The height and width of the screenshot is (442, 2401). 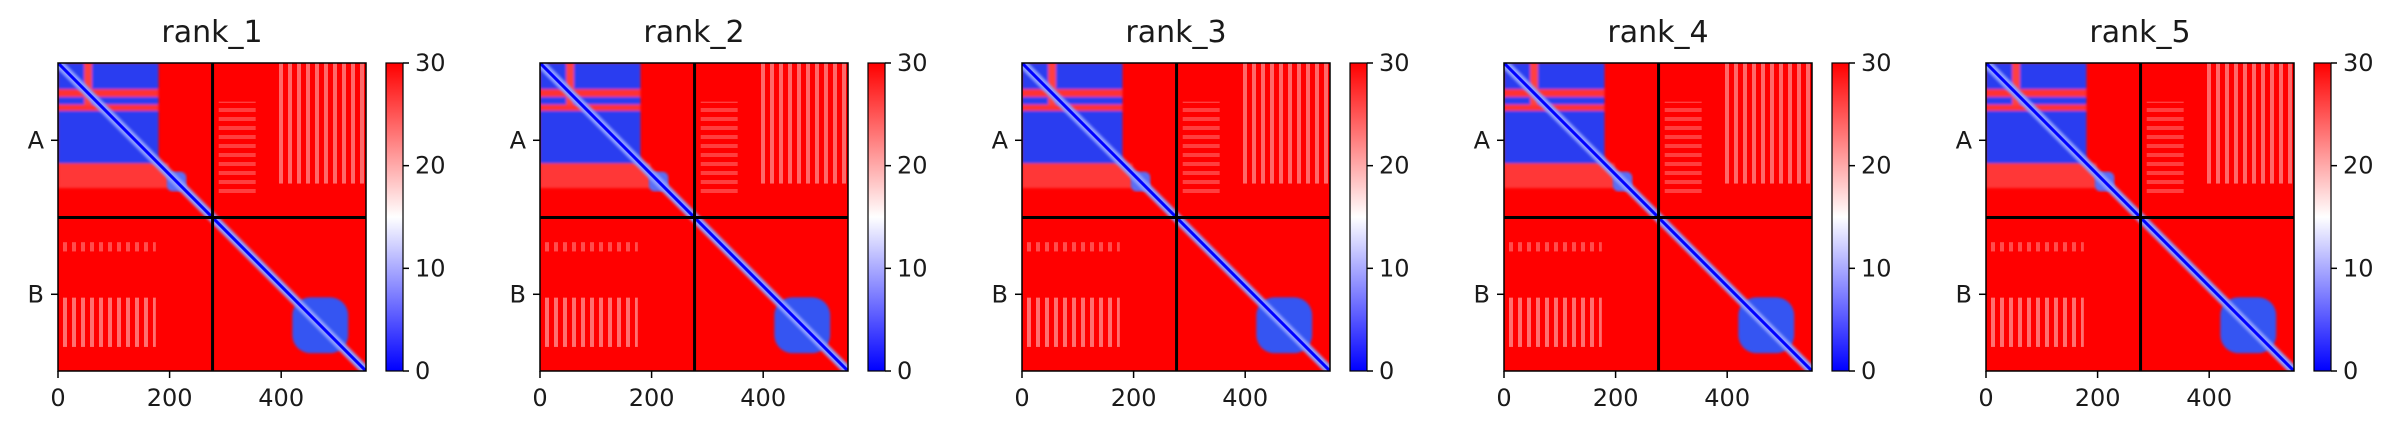 What do you see at coordinates (693, 32) in the screenshot?
I see `panel-title: rank_2` at bounding box center [693, 32].